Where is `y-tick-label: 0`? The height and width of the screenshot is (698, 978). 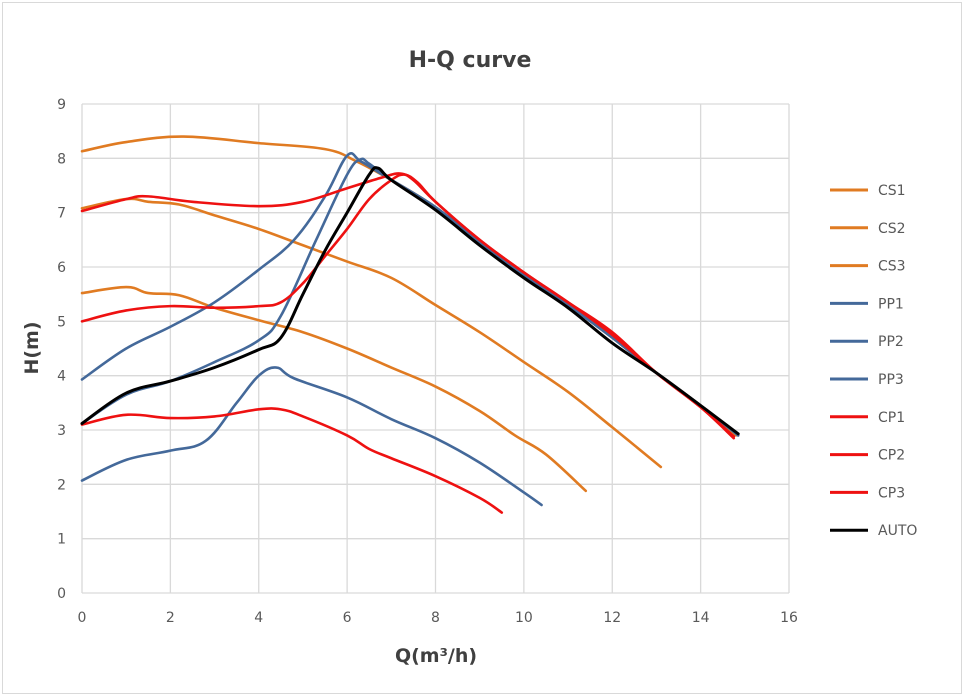 y-tick-label: 0 is located at coordinates (61, 594).